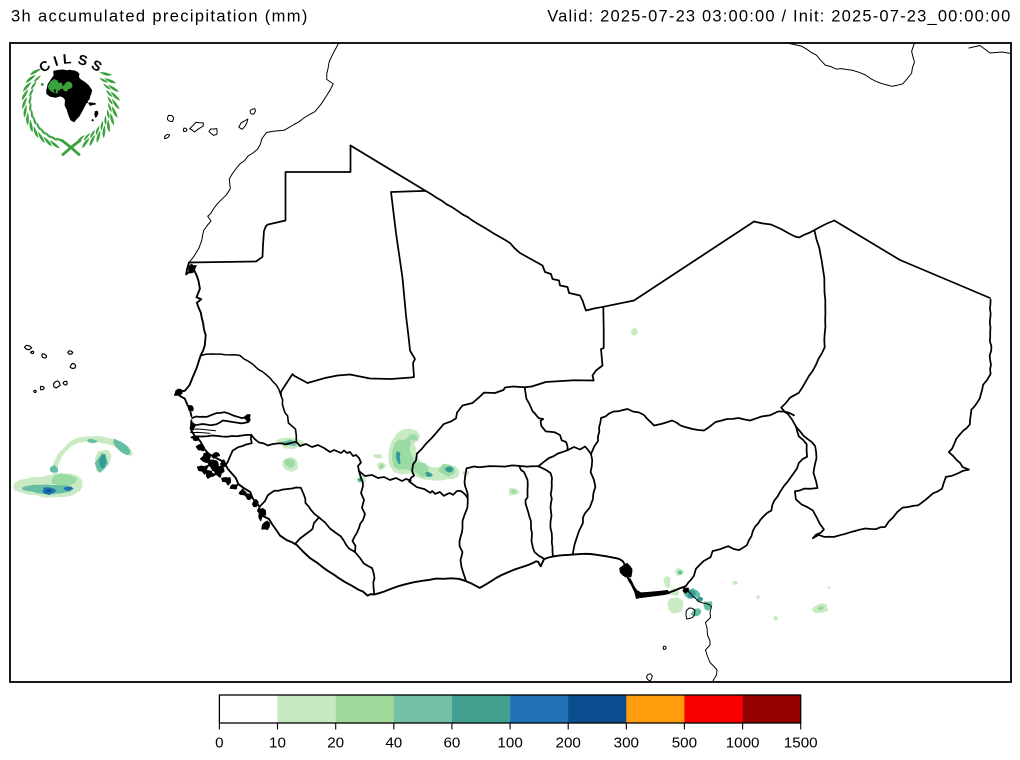  I want to click on svg-text: 20, so click(335, 743).